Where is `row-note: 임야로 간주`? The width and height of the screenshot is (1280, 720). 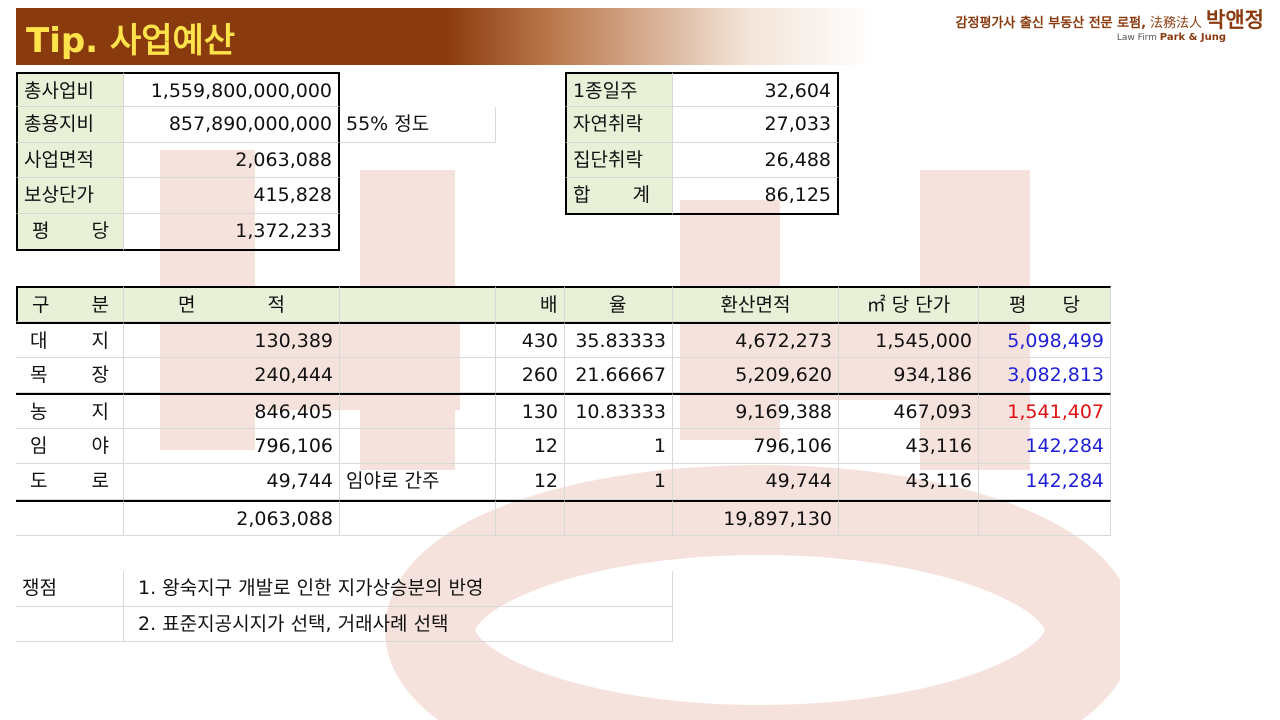 row-note: 임야로 간주 is located at coordinates (418, 482).